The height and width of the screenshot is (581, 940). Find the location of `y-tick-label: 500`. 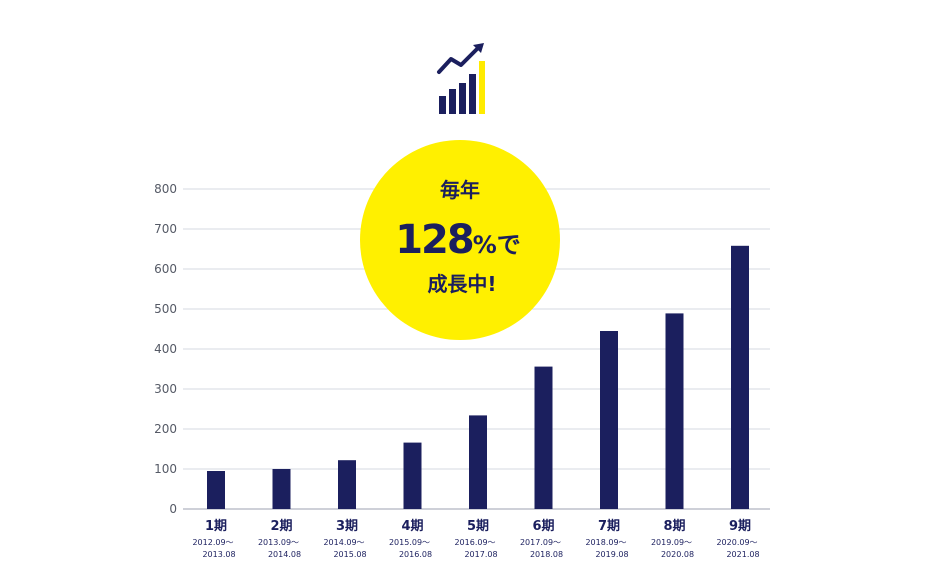

y-tick-label: 500 is located at coordinates (165, 309).